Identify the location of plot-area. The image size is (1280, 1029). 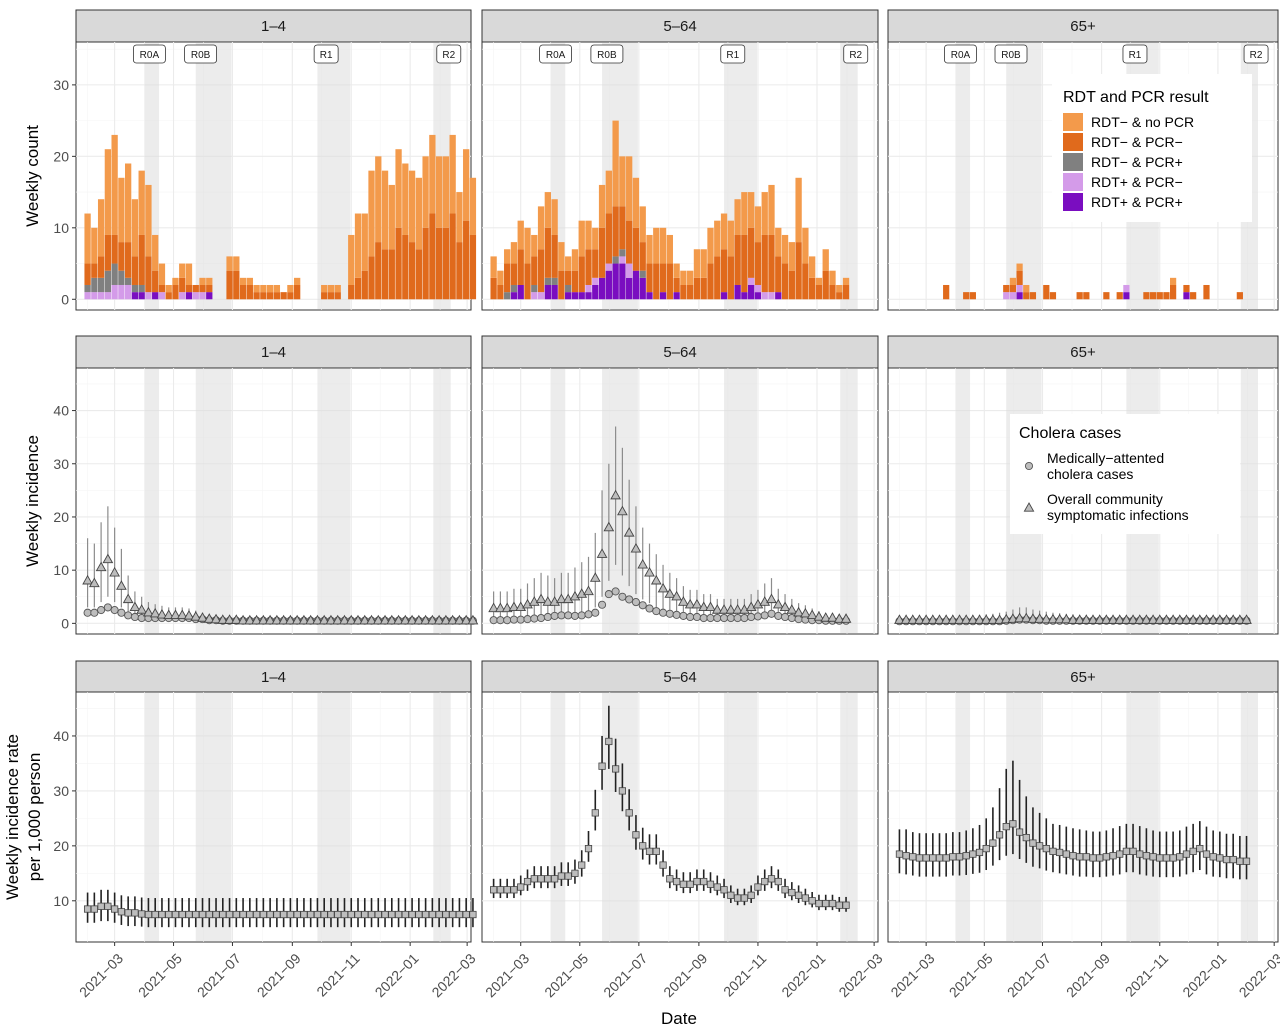
(1083, 817).